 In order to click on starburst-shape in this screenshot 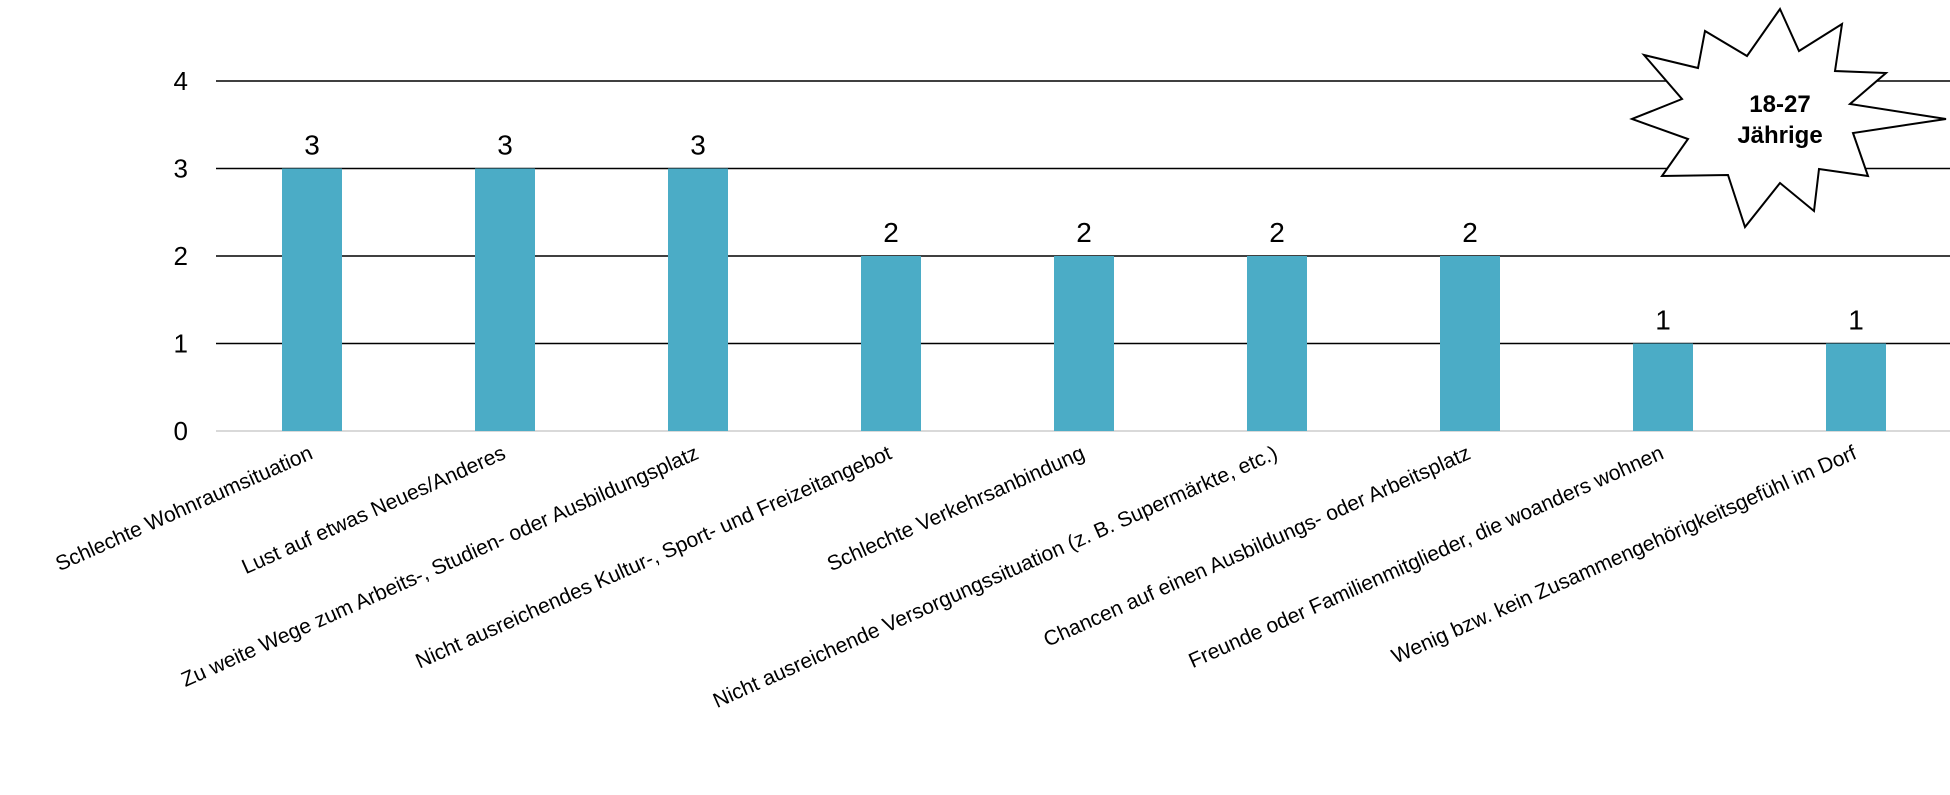, I will do `click(1788, 118)`.